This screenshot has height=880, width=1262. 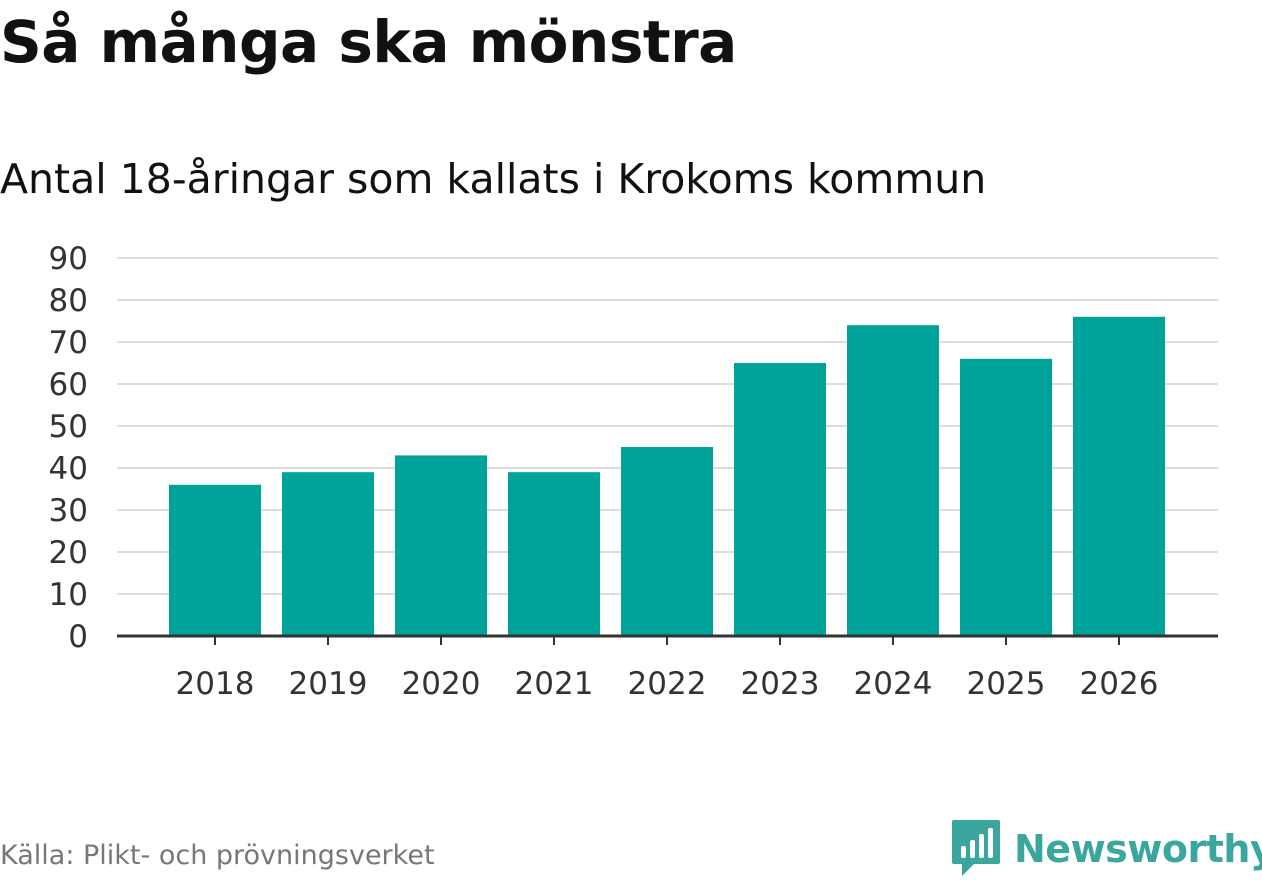 I want to click on x-tick-label: 2022, so click(x=667, y=684).